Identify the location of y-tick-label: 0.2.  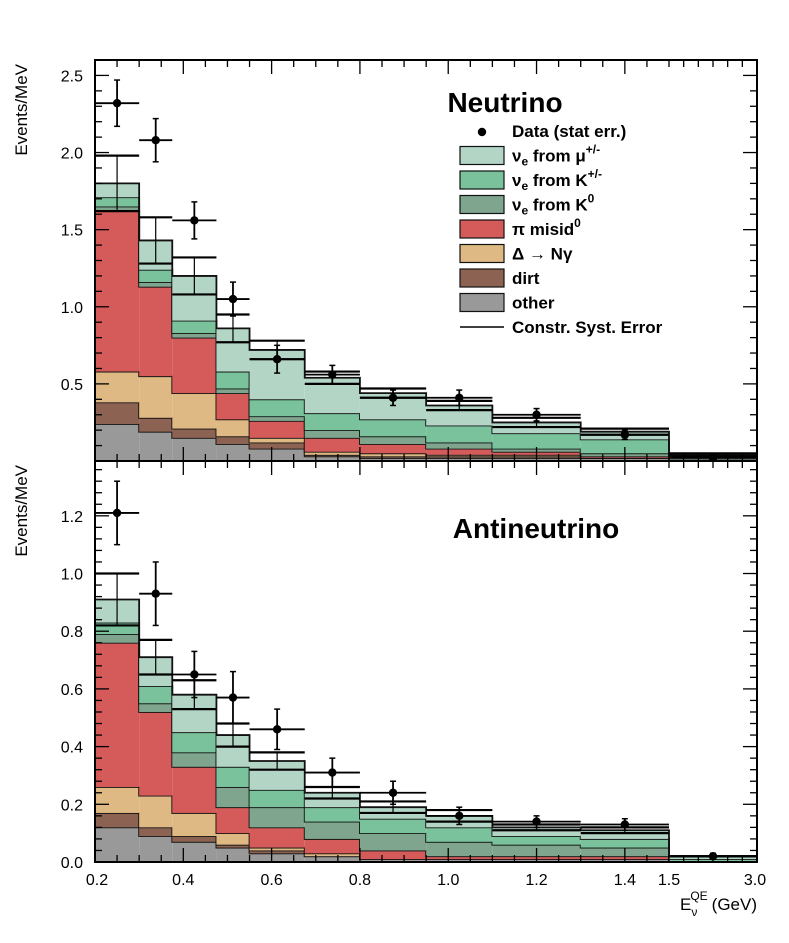
(72, 805).